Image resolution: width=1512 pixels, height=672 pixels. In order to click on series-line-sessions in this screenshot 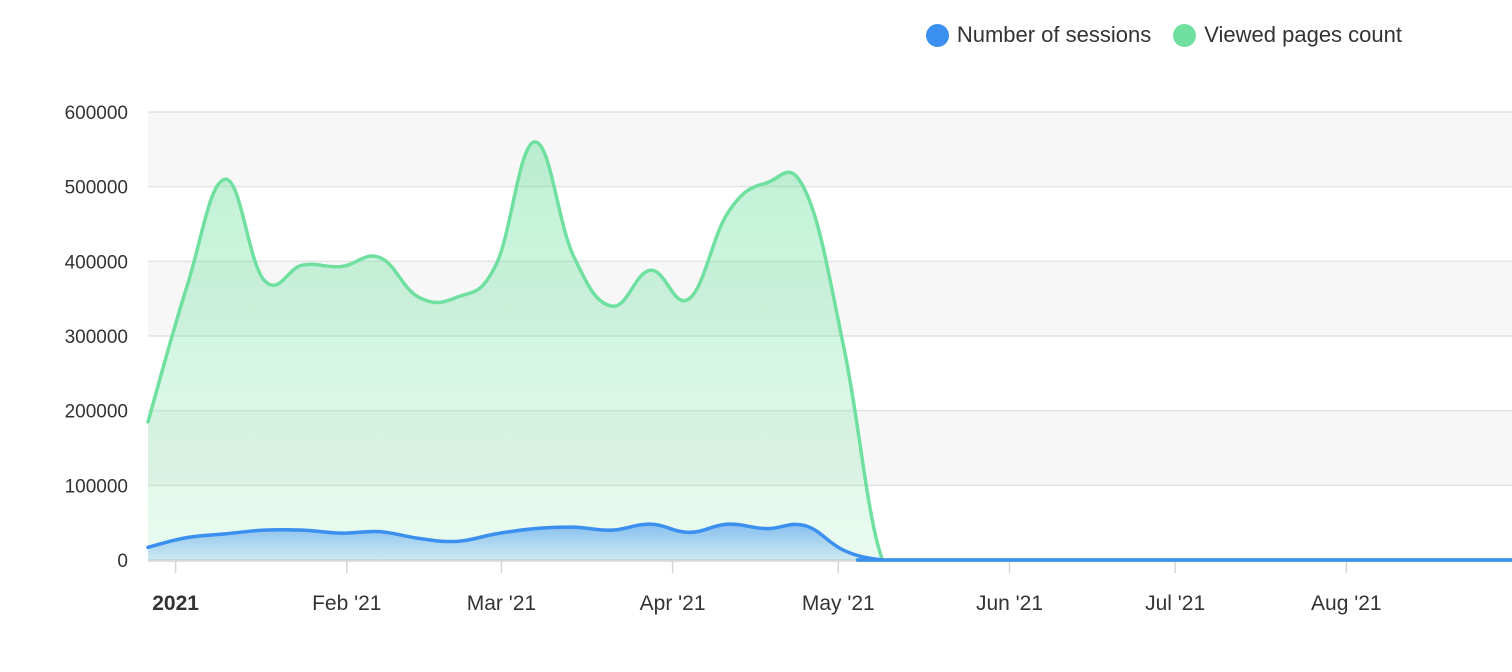, I will do `click(829, 542)`.